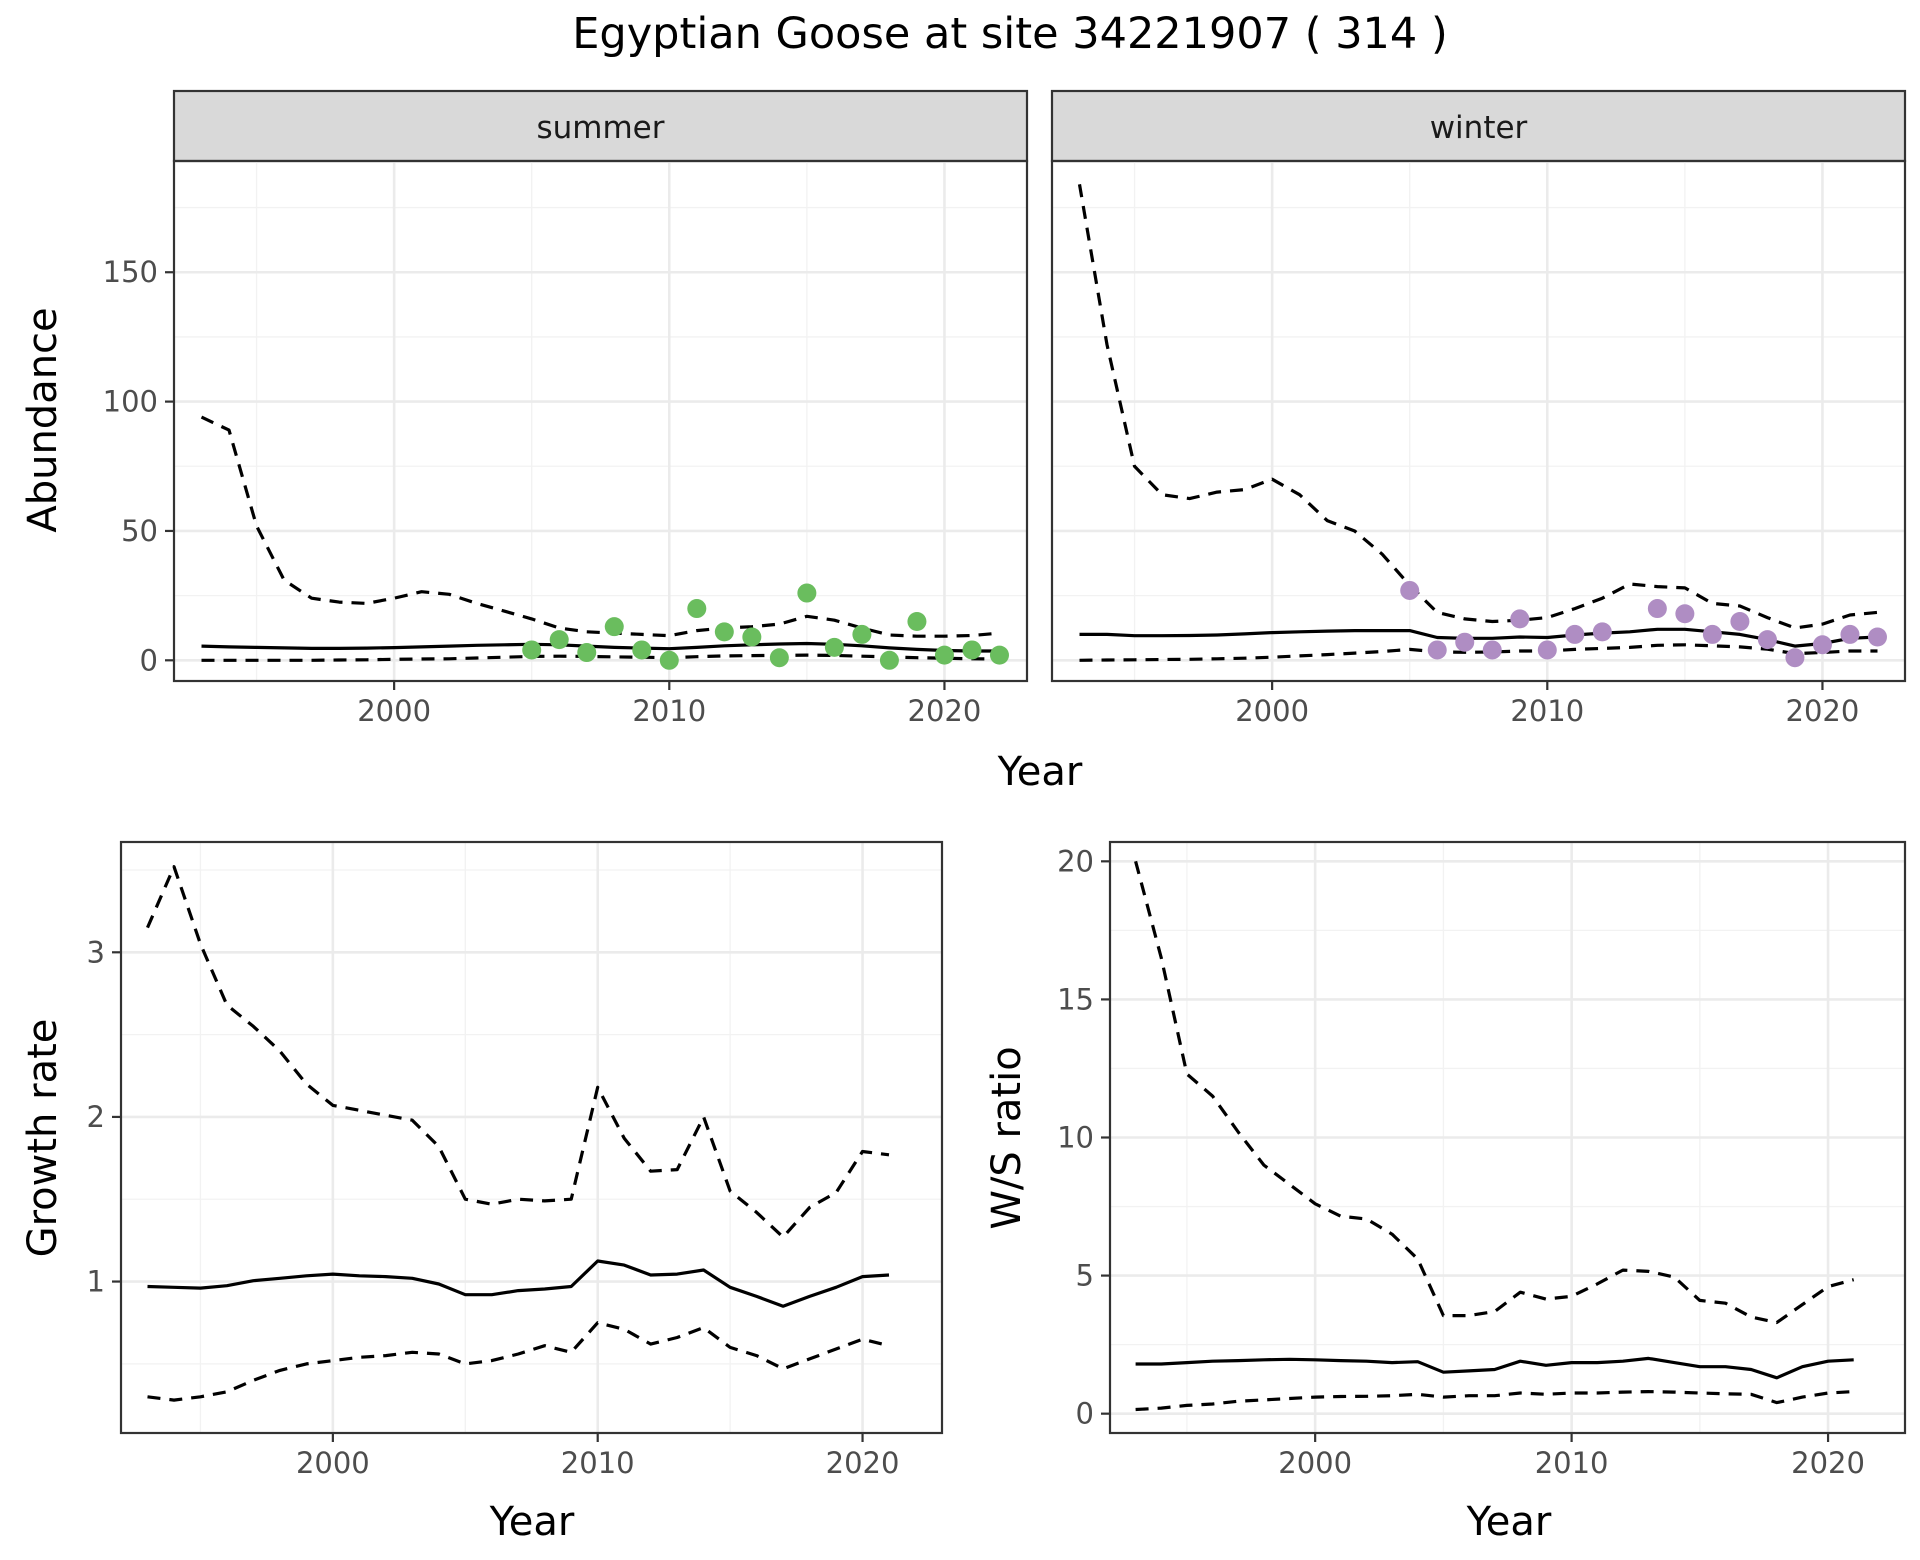 Image resolution: width=1920 pixels, height=1560 pixels. Describe the element at coordinates (139, 531) in the screenshot. I see `y-tick-label: 50` at that location.